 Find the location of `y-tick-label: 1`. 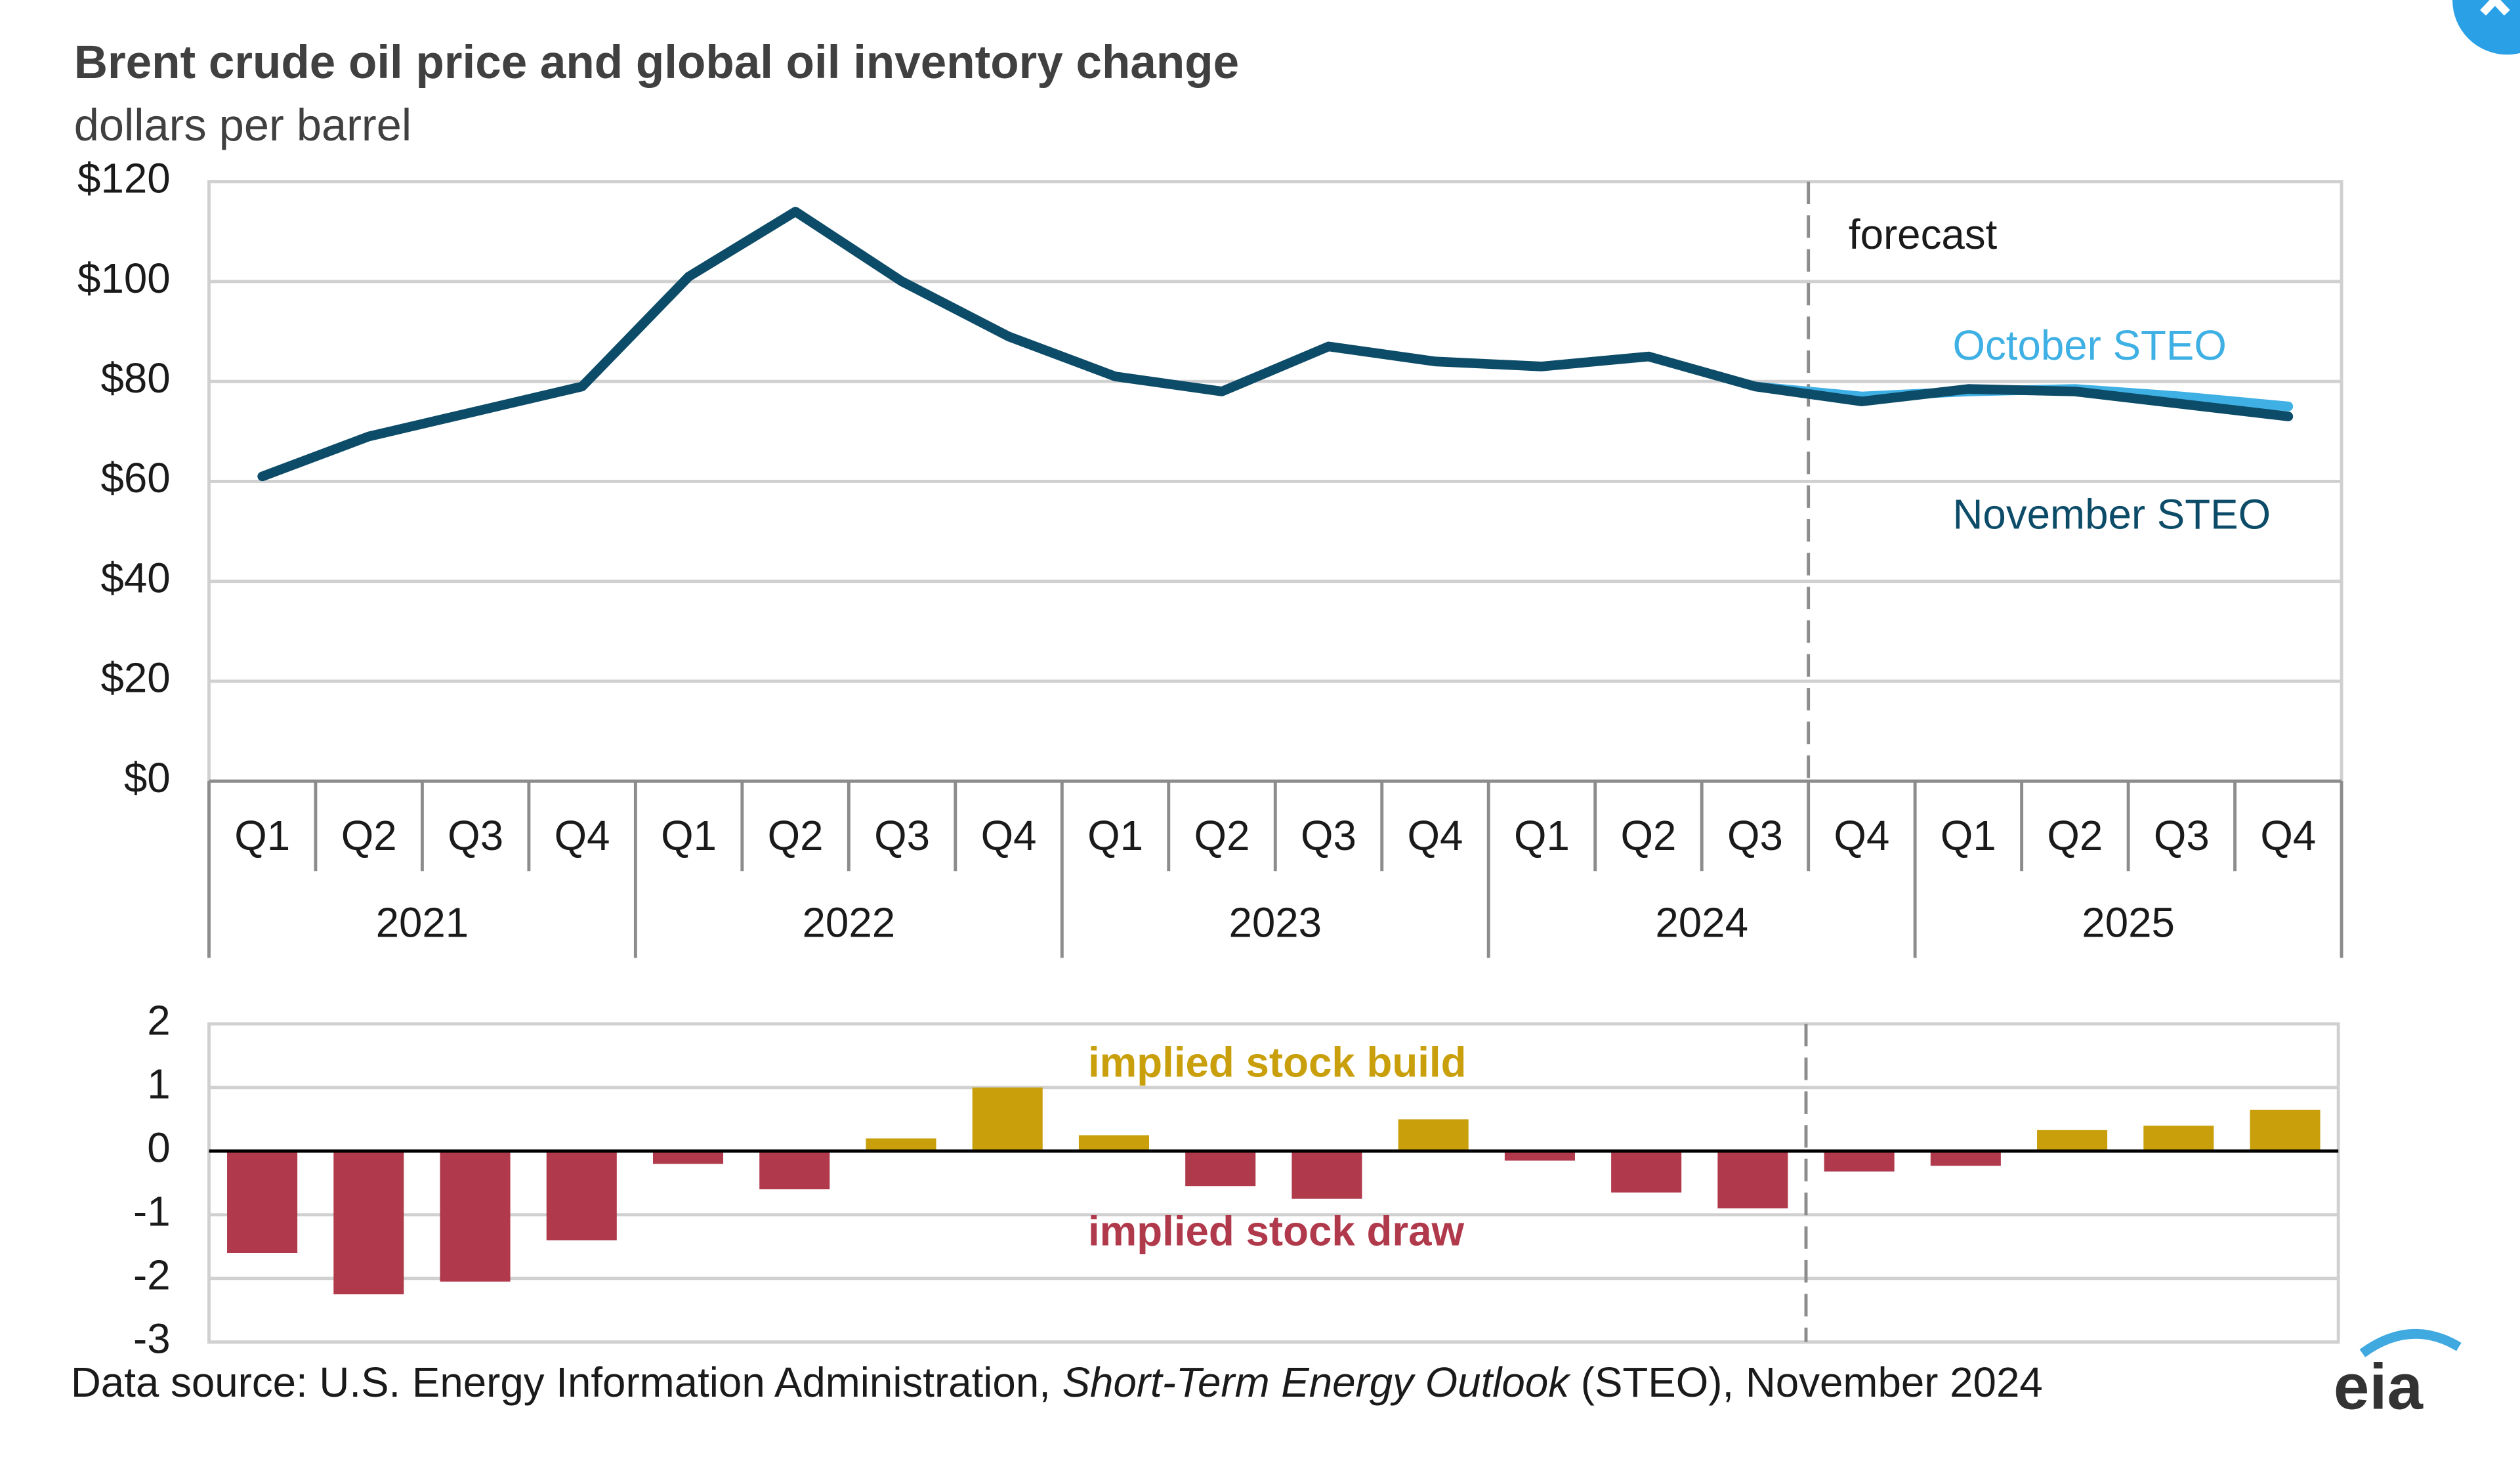

y-tick-label: 1 is located at coordinates (158, 1084).